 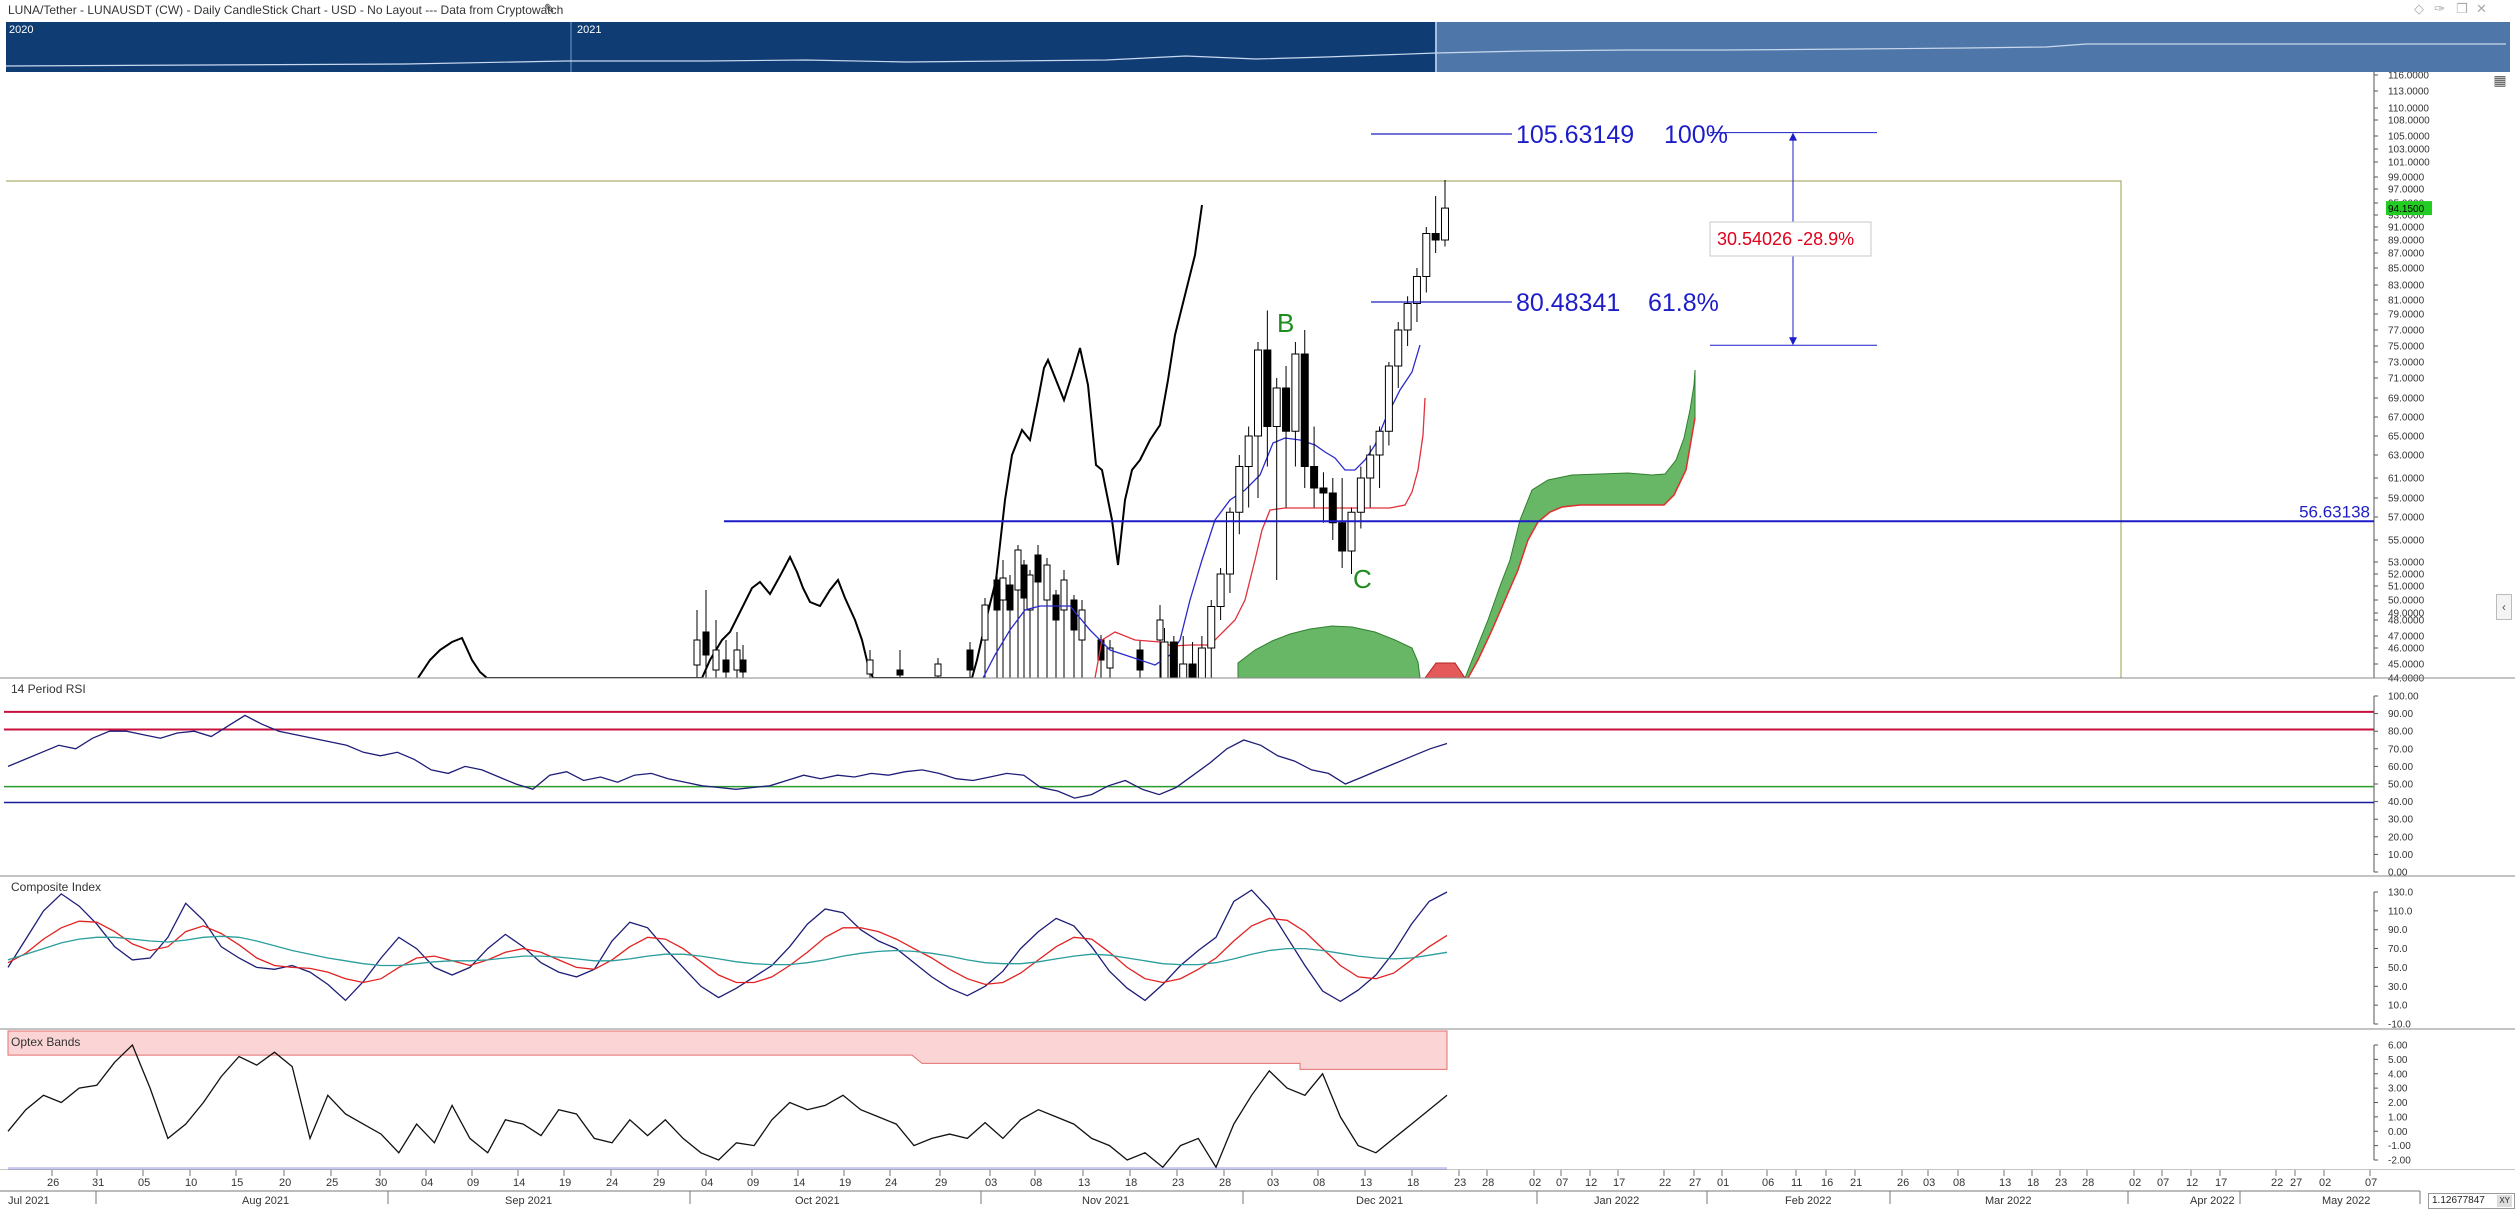 What do you see at coordinates (2406, 315) in the screenshot?
I see `price-tick-label: 79.0000` at bounding box center [2406, 315].